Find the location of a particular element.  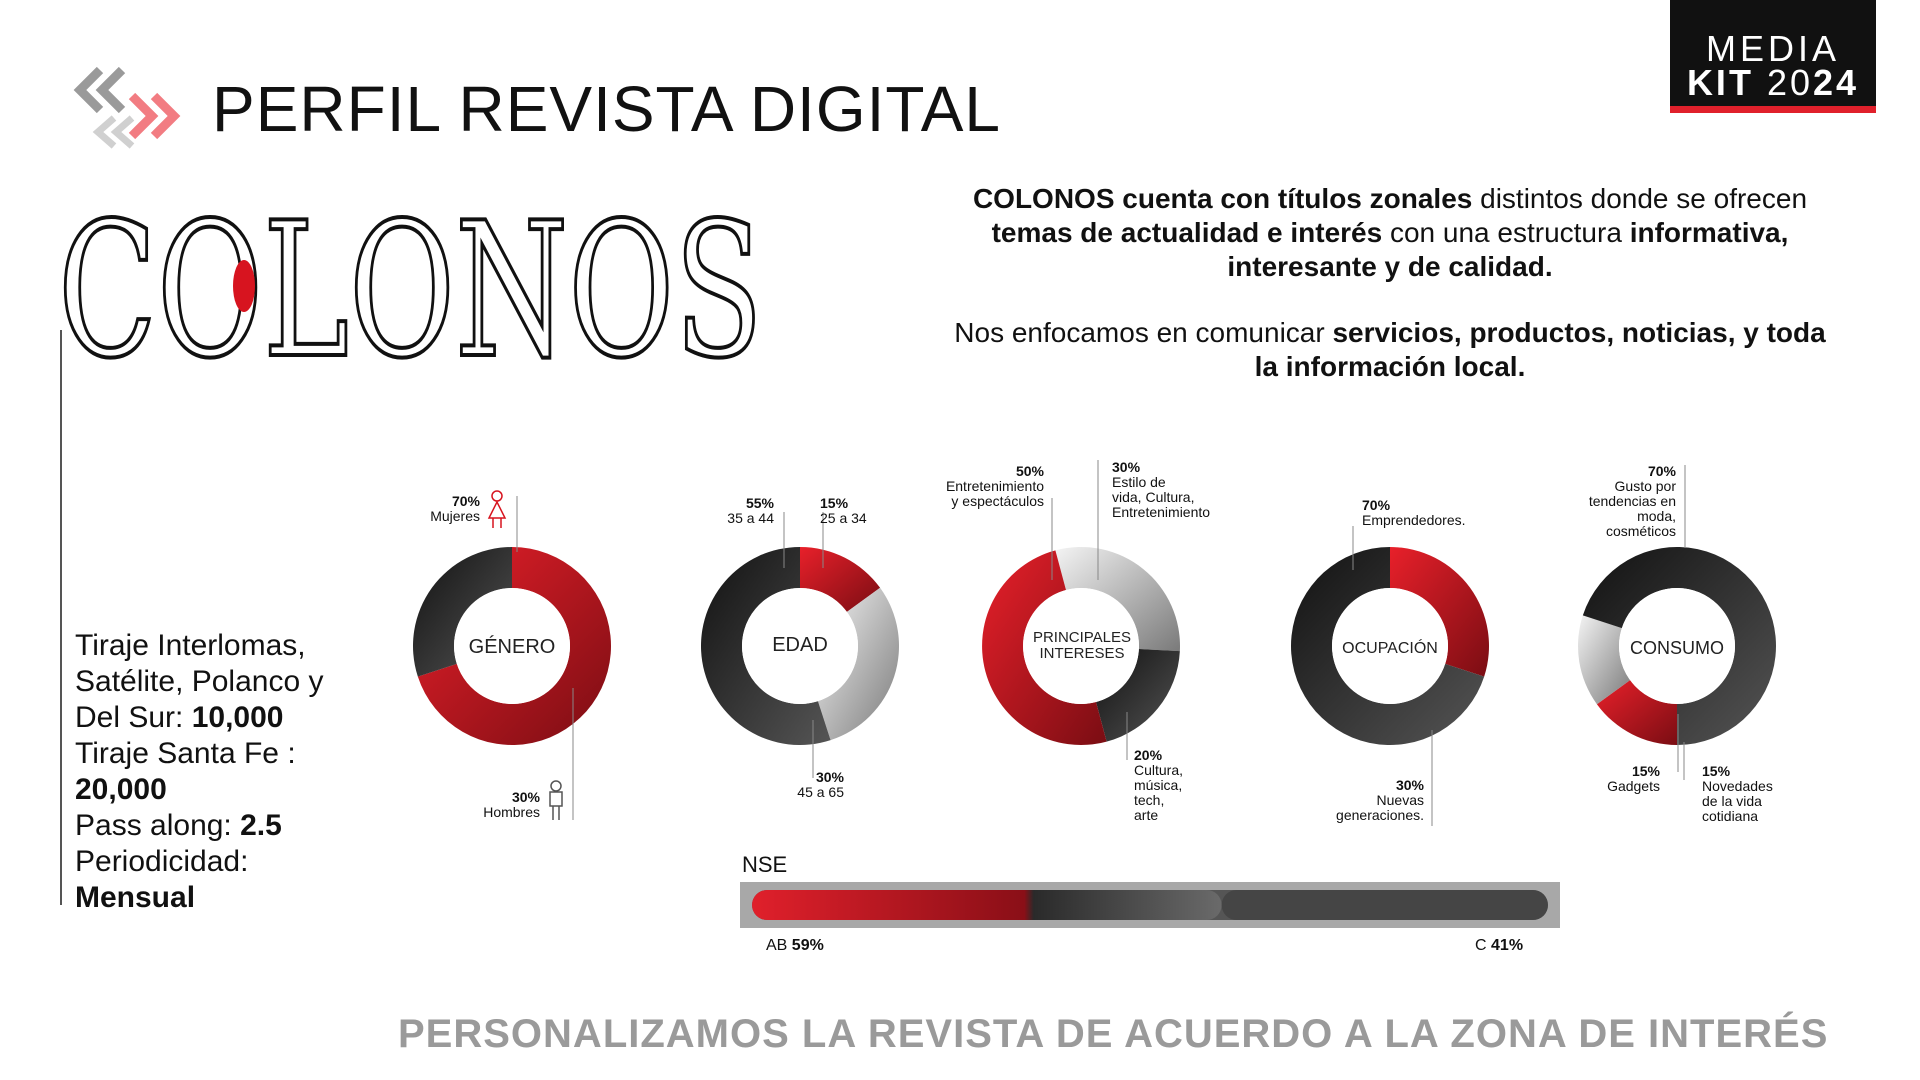

male-icon is located at coordinates (556, 800).